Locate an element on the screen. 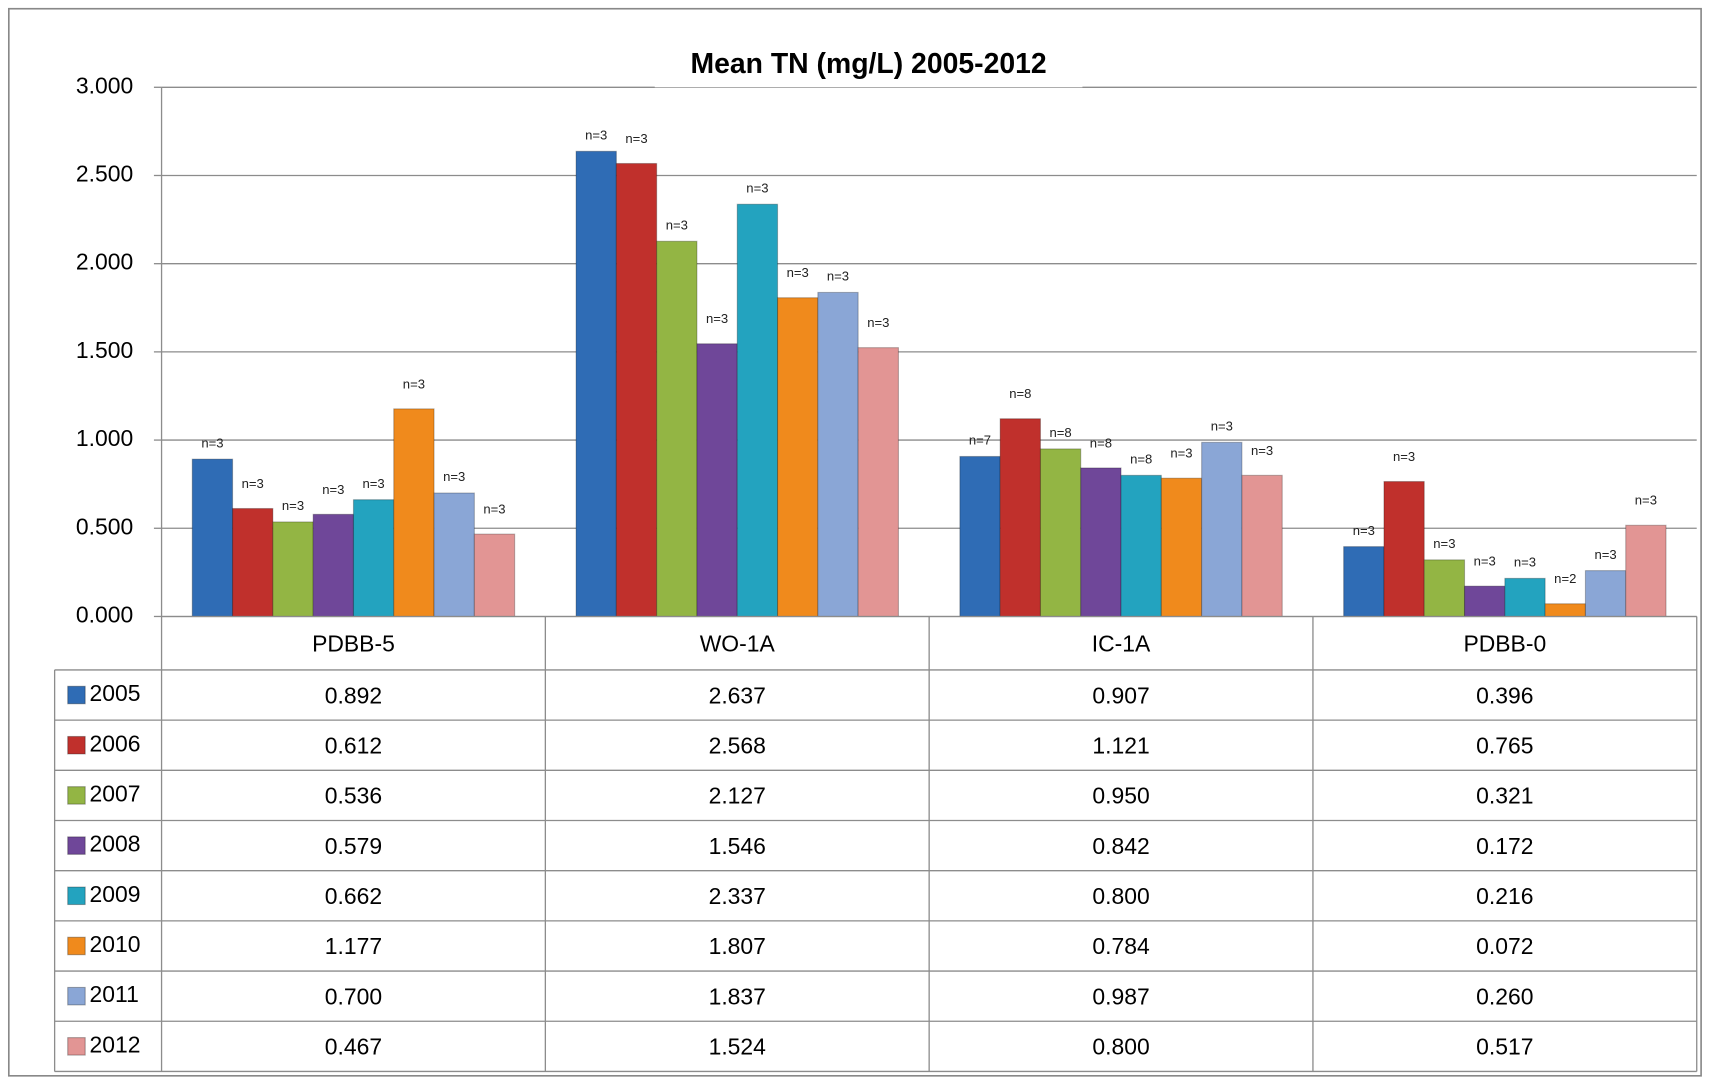 Image resolution: width=1711 pixels, height=1078 pixels. legend-label: 2012 is located at coordinates (115, 1044).